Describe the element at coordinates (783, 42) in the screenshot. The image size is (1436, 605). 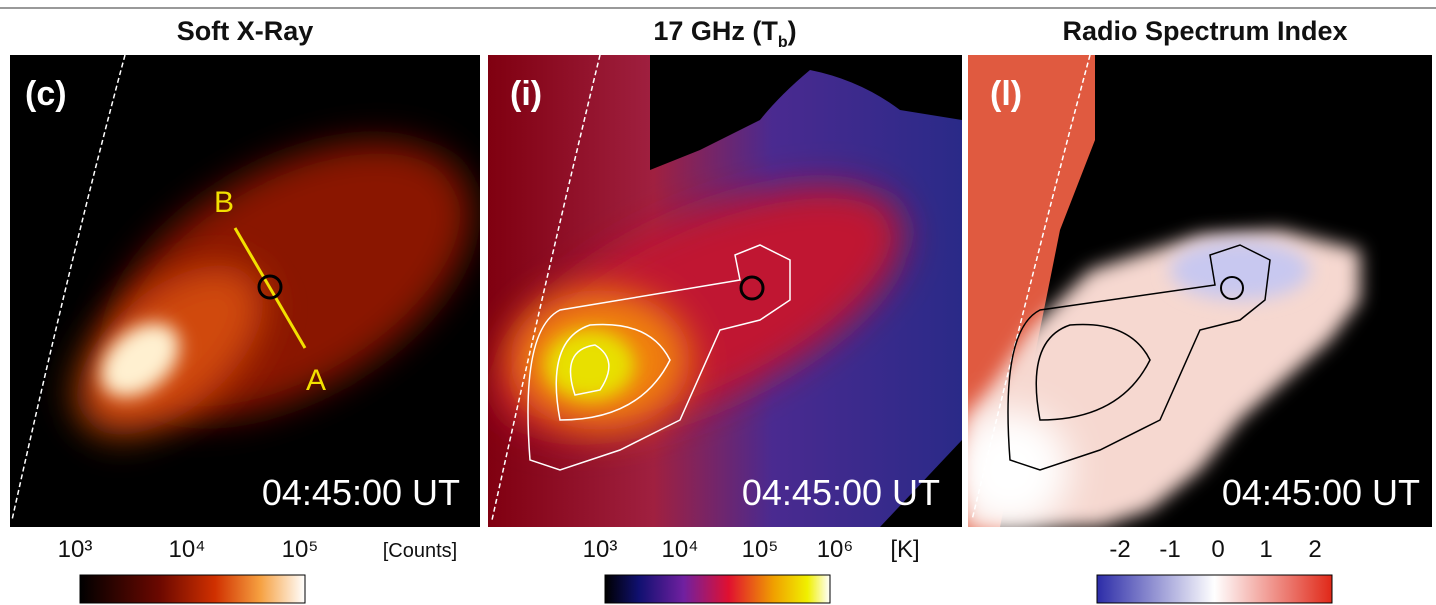
I see `title-subscript: b` at that location.